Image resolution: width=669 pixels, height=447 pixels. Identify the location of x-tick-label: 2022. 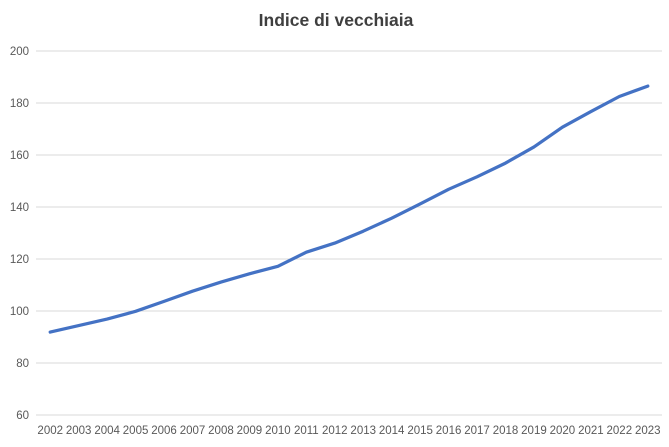
(620, 431).